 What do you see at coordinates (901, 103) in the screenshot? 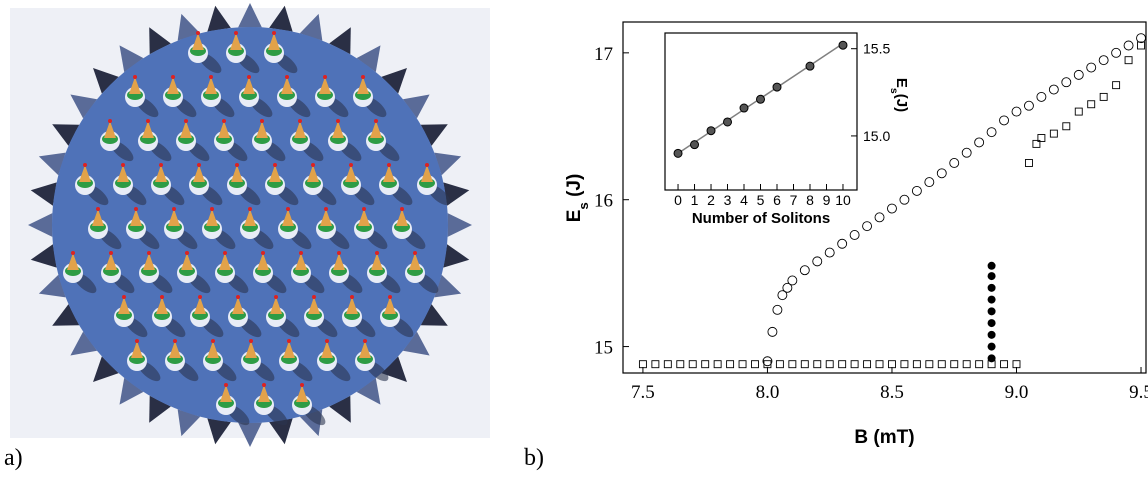
I see `y-axis-label-part: (J)` at bounding box center [901, 103].